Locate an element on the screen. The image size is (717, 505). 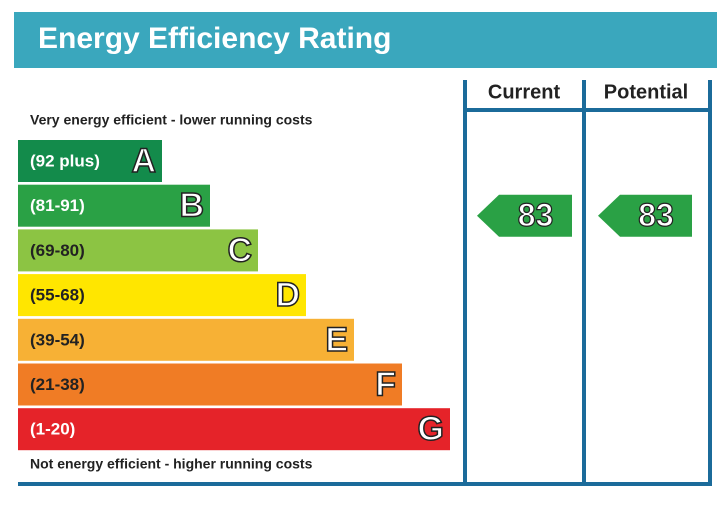
band-letter: B is located at coordinates (191, 206).